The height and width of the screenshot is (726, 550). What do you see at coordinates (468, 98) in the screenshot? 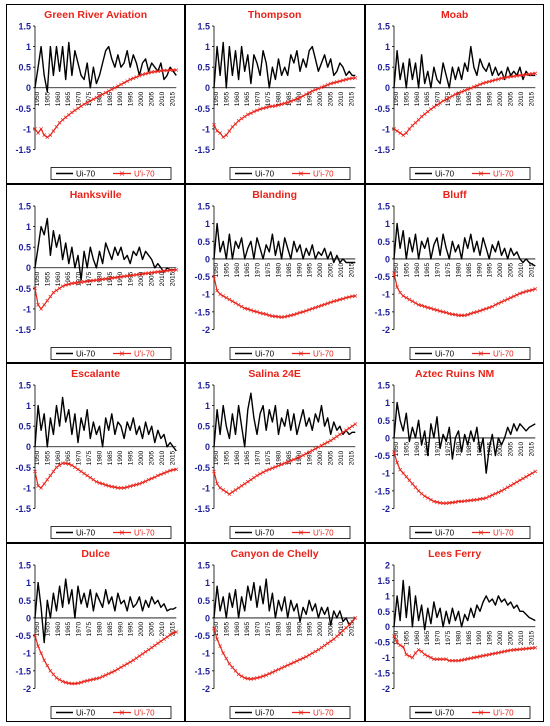
I see `x-tick-label: 1985` at bounding box center [468, 98].